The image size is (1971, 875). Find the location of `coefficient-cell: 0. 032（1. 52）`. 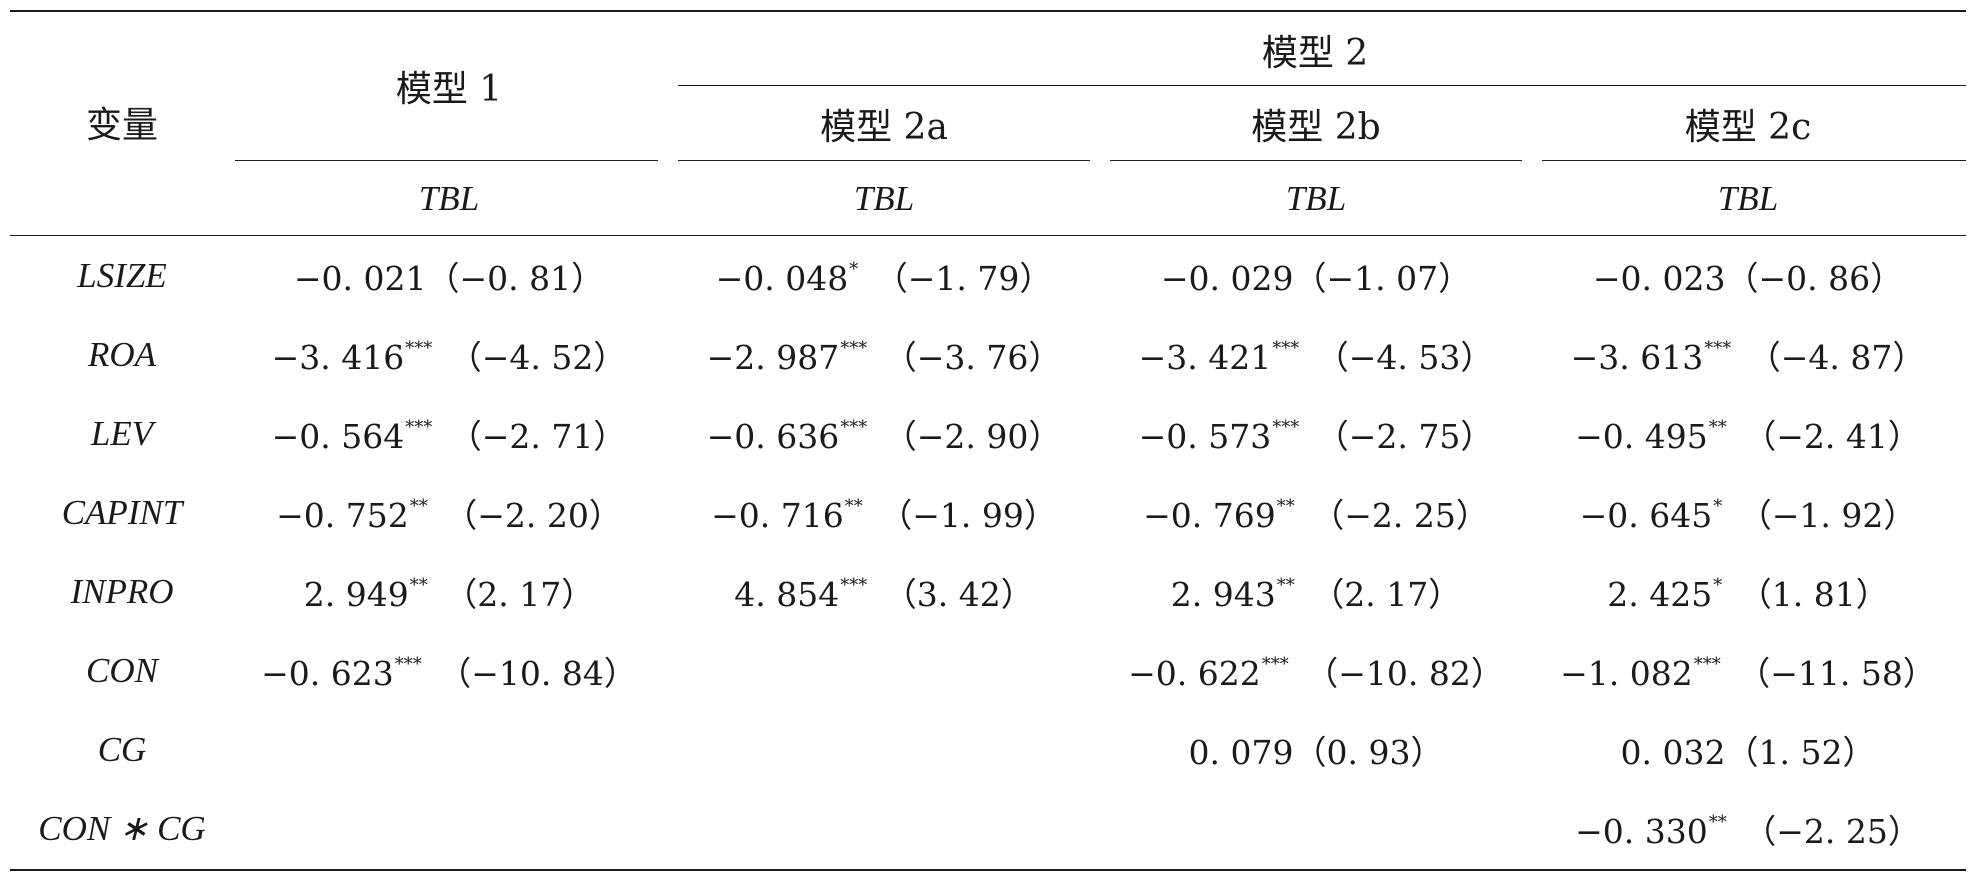

coefficient-cell: 0. 032（1. 52） is located at coordinates (1748, 750).